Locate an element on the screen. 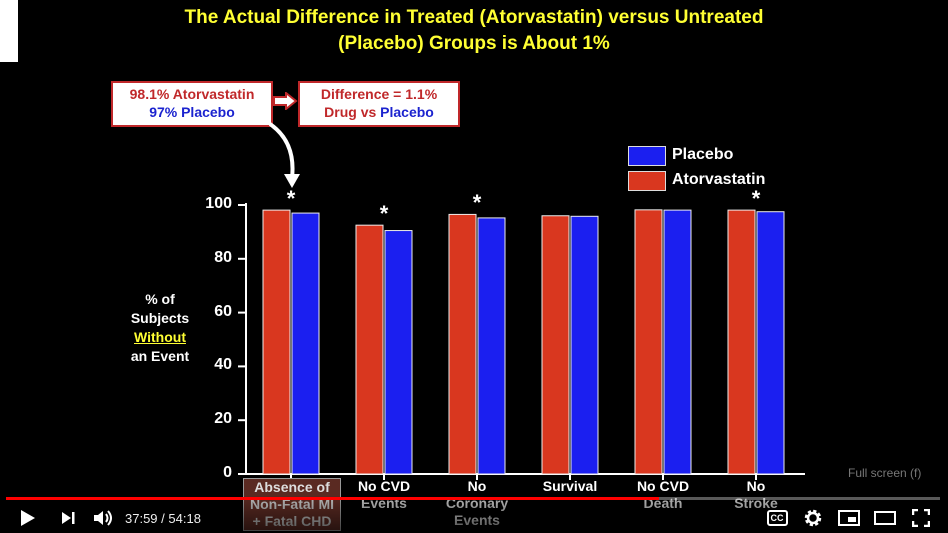 This screenshot has width=948, height=533. progress-played is located at coordinates (333, 498).